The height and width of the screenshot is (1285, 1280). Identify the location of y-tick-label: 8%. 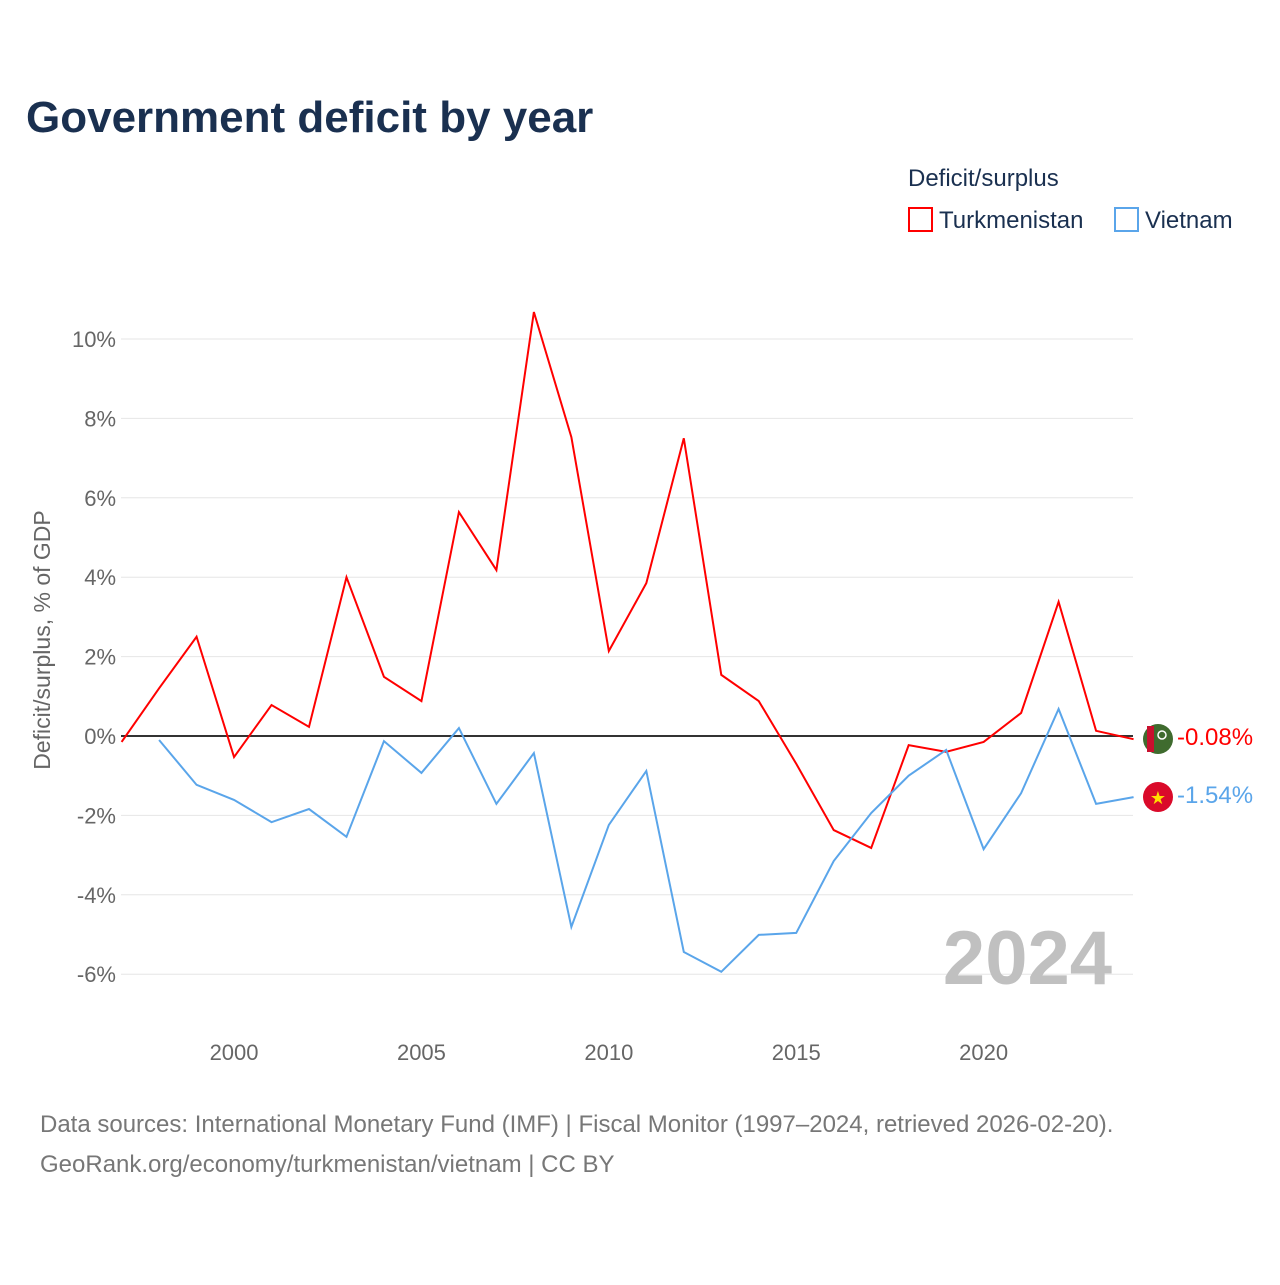
(100, 418).